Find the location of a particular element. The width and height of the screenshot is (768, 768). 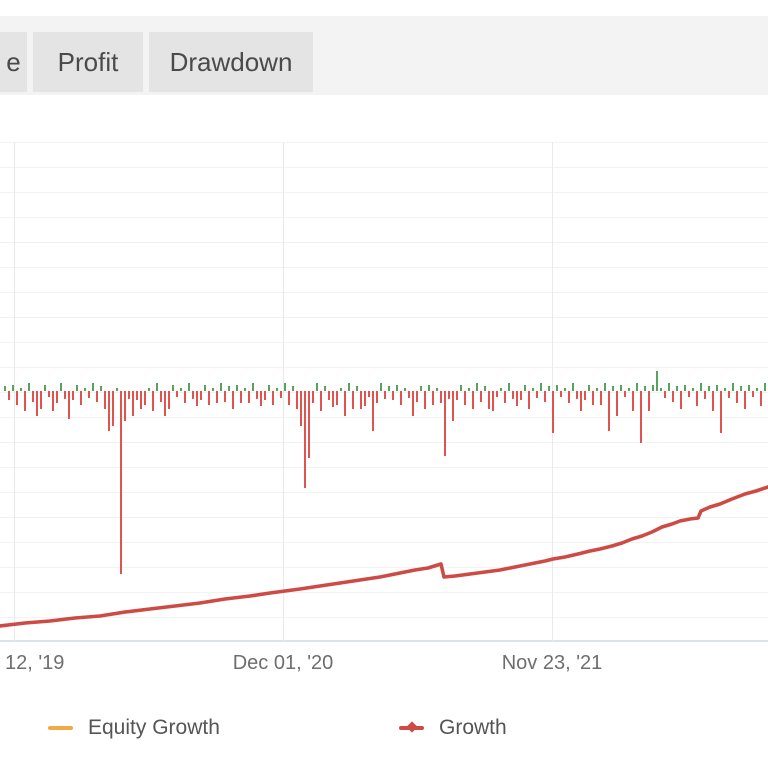

growth-marker-icon is located at coordinates (412, 727).